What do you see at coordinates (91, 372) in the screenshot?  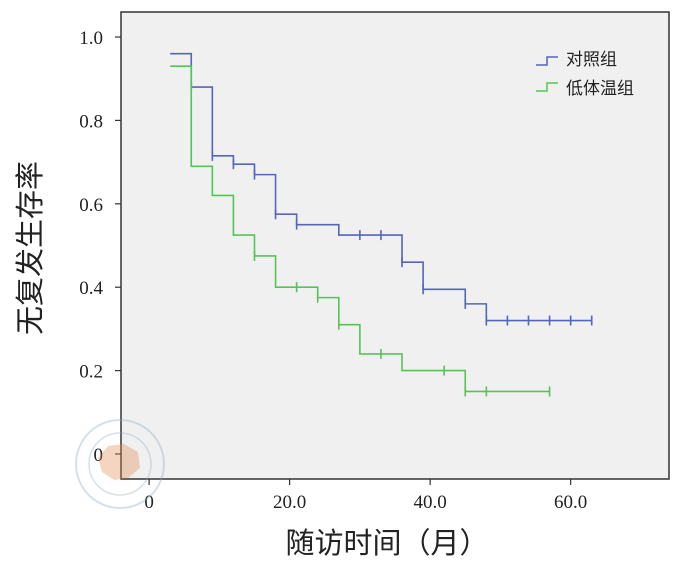 I see `y-tick-label: 0.2` at bounding box center [91, 372].